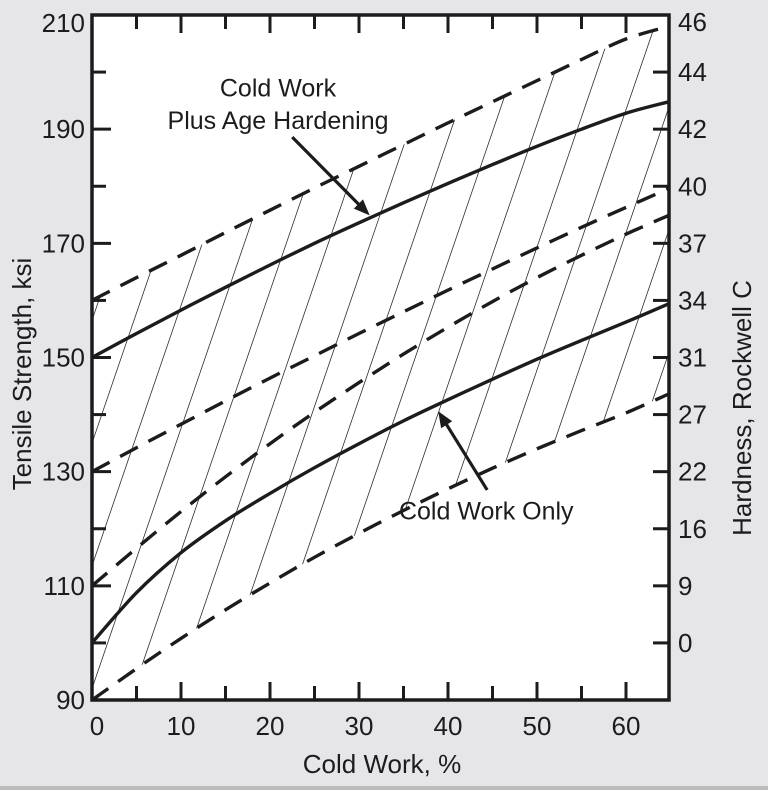 This screenshot has width=768, height=790. Describe the element at coordinates (692, 472) in the screenshot. I see `y-right-tick-label: 22` at that location.